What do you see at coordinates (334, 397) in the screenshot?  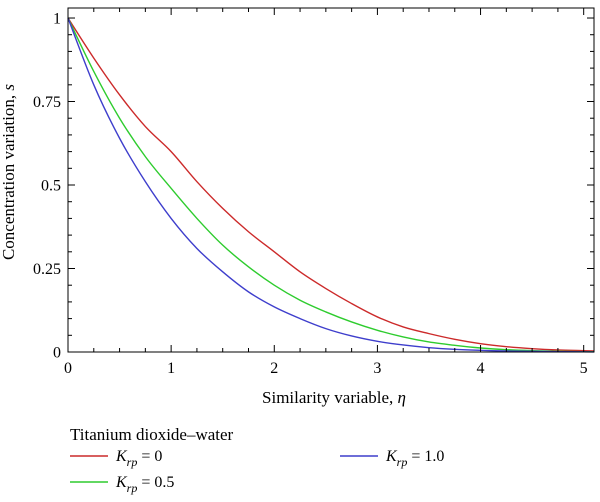 I see `x-axis-label: Similarity variable, η` at bounding box center [334, 397].